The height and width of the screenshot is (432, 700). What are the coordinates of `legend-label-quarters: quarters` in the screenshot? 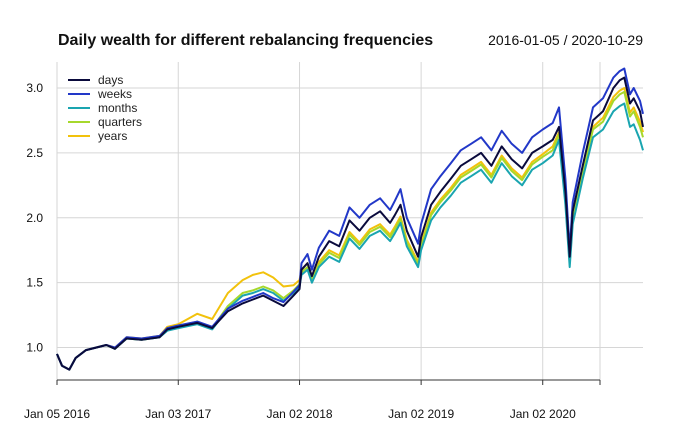 It's located at (120, 122).